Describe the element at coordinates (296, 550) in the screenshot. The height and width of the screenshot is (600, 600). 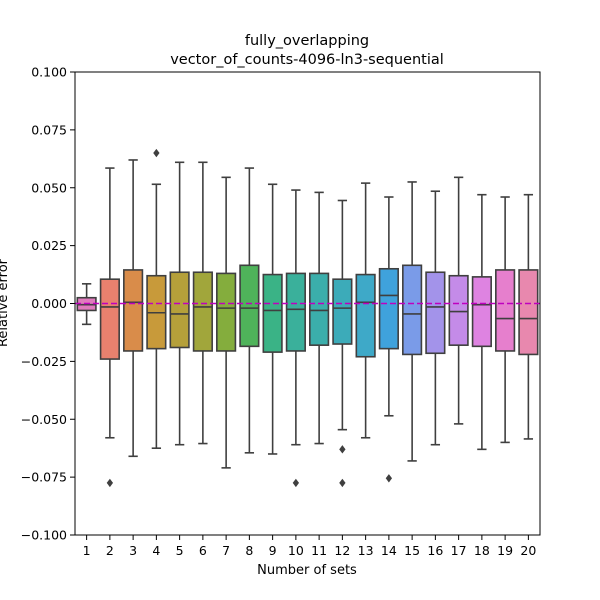
I see `x-tick-label: 10` at that location.